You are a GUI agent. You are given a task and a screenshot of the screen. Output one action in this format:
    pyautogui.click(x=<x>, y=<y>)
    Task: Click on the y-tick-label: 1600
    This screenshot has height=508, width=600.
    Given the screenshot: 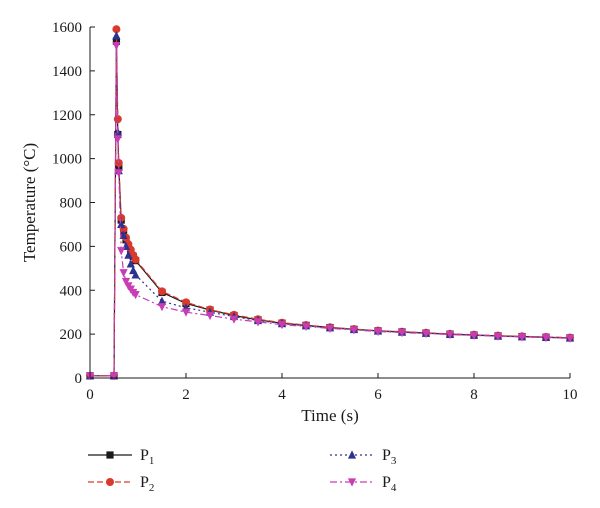 What is the action you would take?
    pyautogui.click(x=67, y=28)
    